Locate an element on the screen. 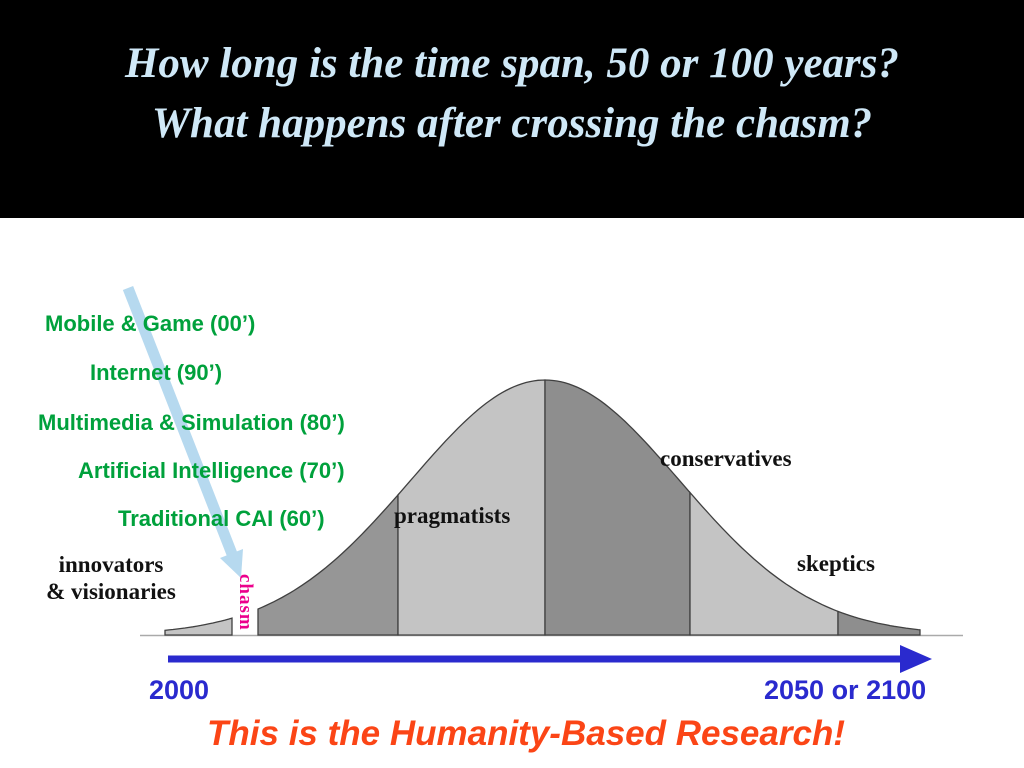  chasm-pointer-arrow-head-icon is located at coordinates (231, 563).